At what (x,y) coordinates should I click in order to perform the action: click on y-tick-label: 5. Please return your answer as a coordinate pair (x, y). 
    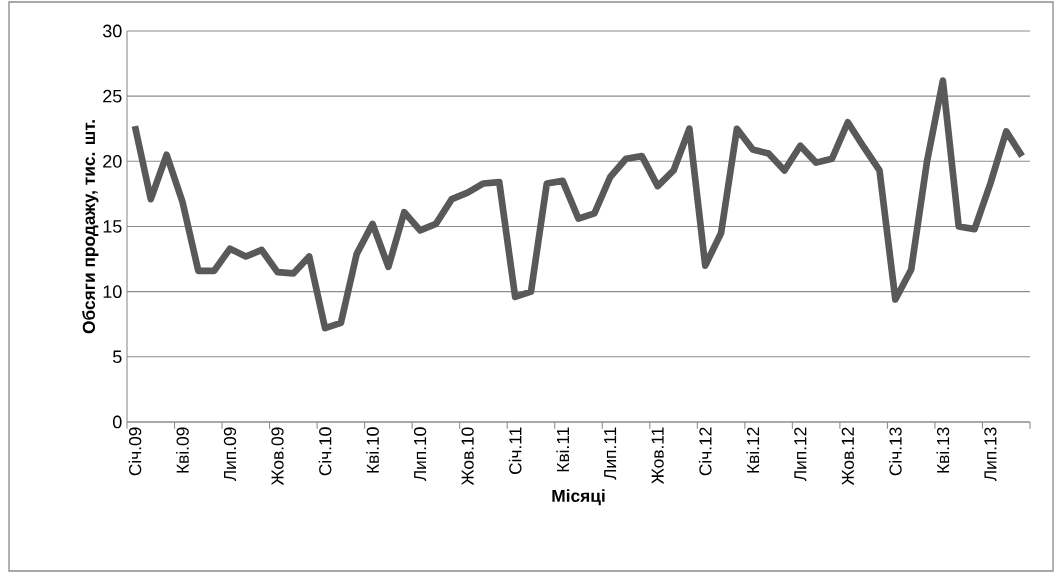
    Looking at the image, I should click on (117, 357).